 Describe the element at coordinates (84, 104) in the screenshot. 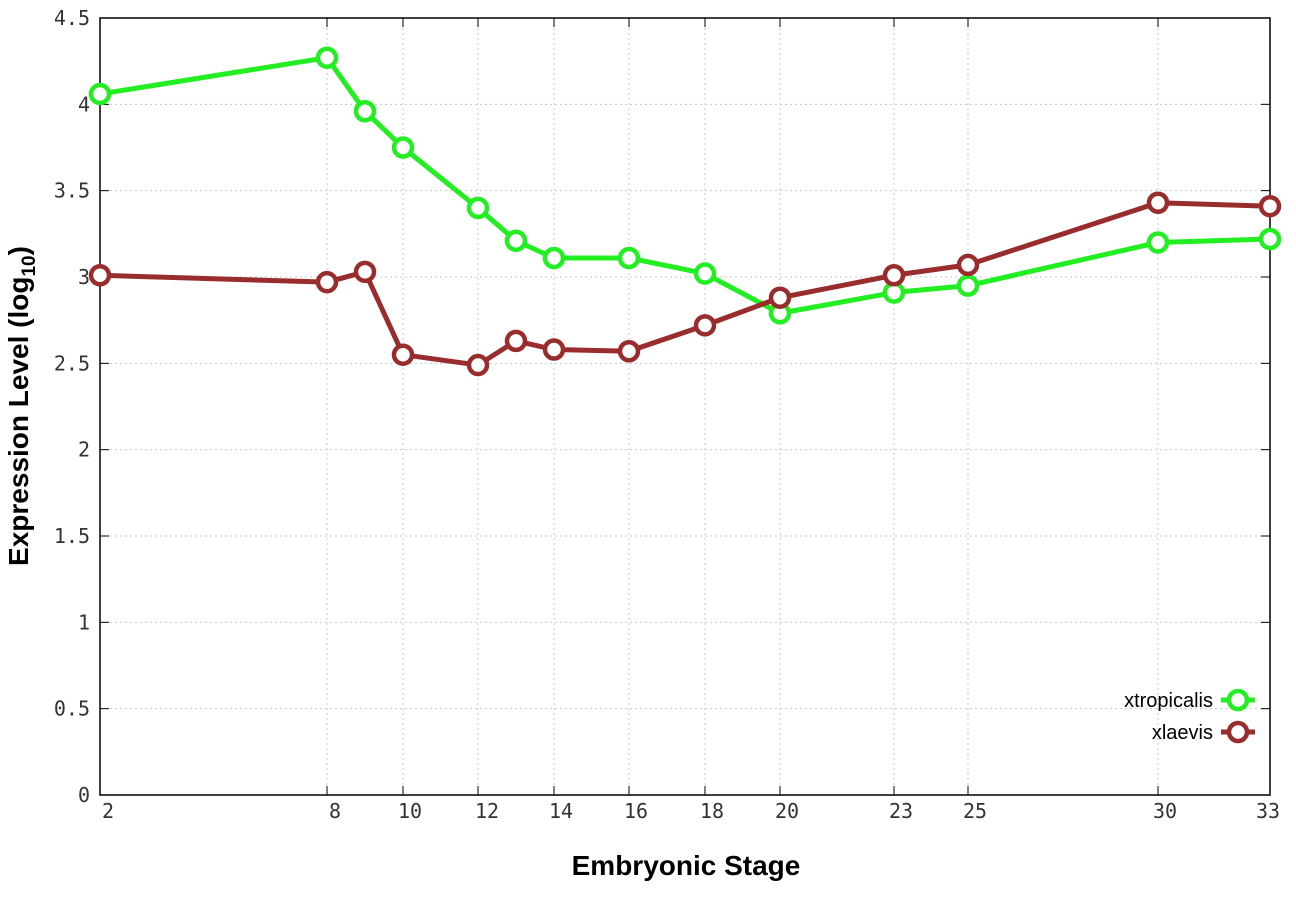

I see `y-tick-label-4: 4` at that location.